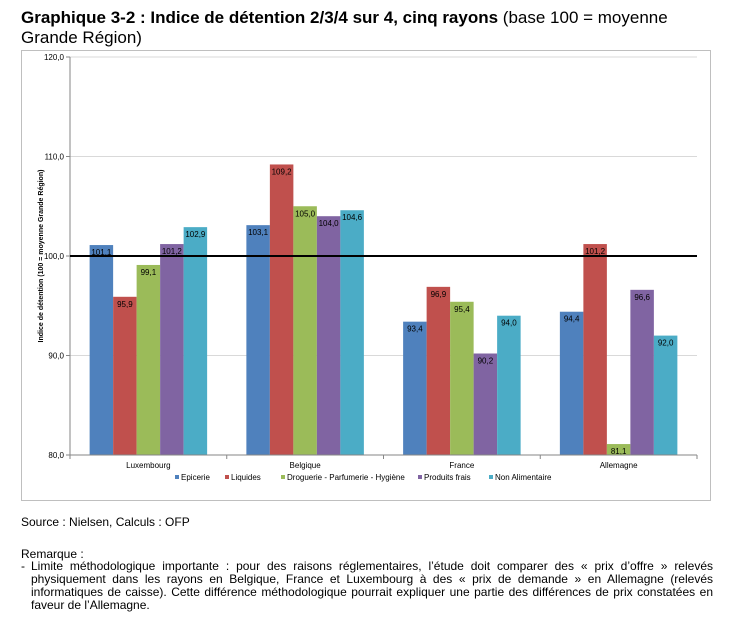 This screenshot has width=730, height=631. I want to click on data-label: 109,2, so click(282, 171).